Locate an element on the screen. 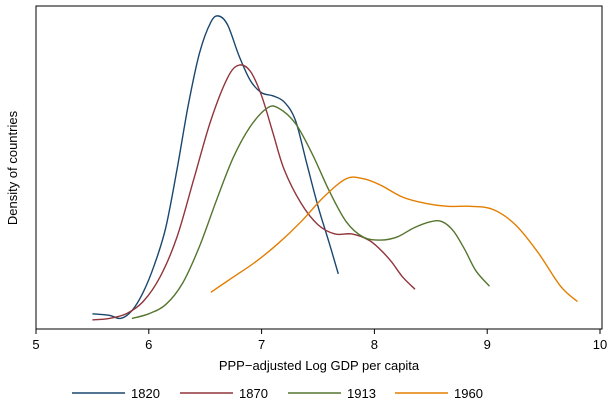  legend-label-1820: 1820 is located at coordinates (145, 393).